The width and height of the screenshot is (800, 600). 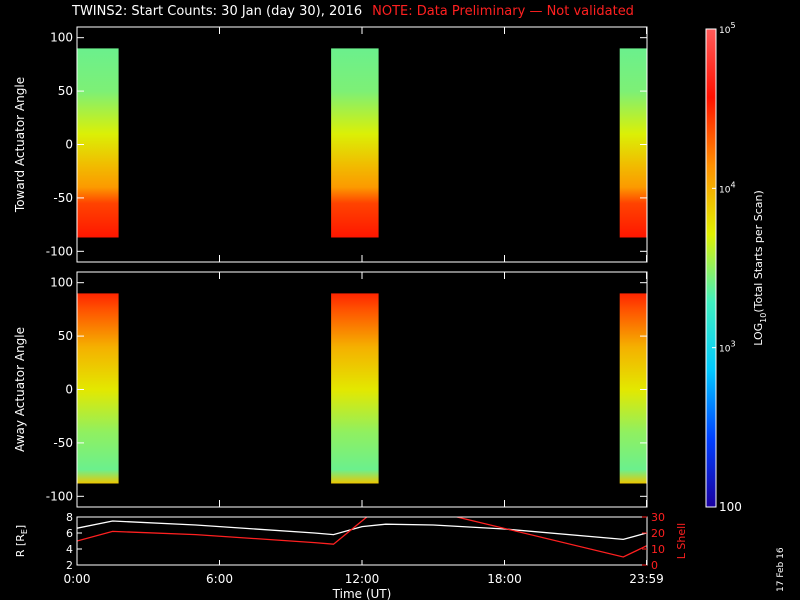 I want to click on orbit-panel-frame, so click(x=362, y=541).